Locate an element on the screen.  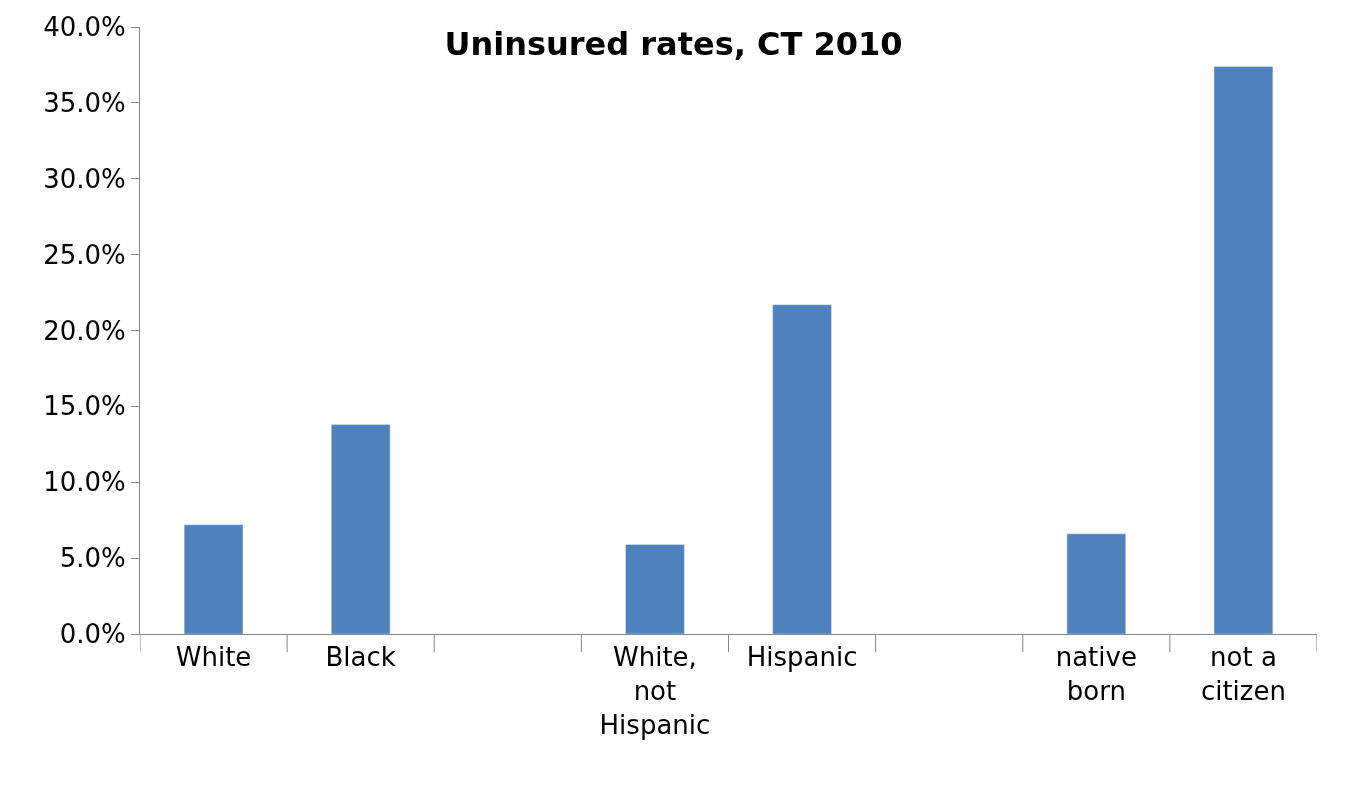
y-tick-label: 25.0% is located at coordinates (84, 254).